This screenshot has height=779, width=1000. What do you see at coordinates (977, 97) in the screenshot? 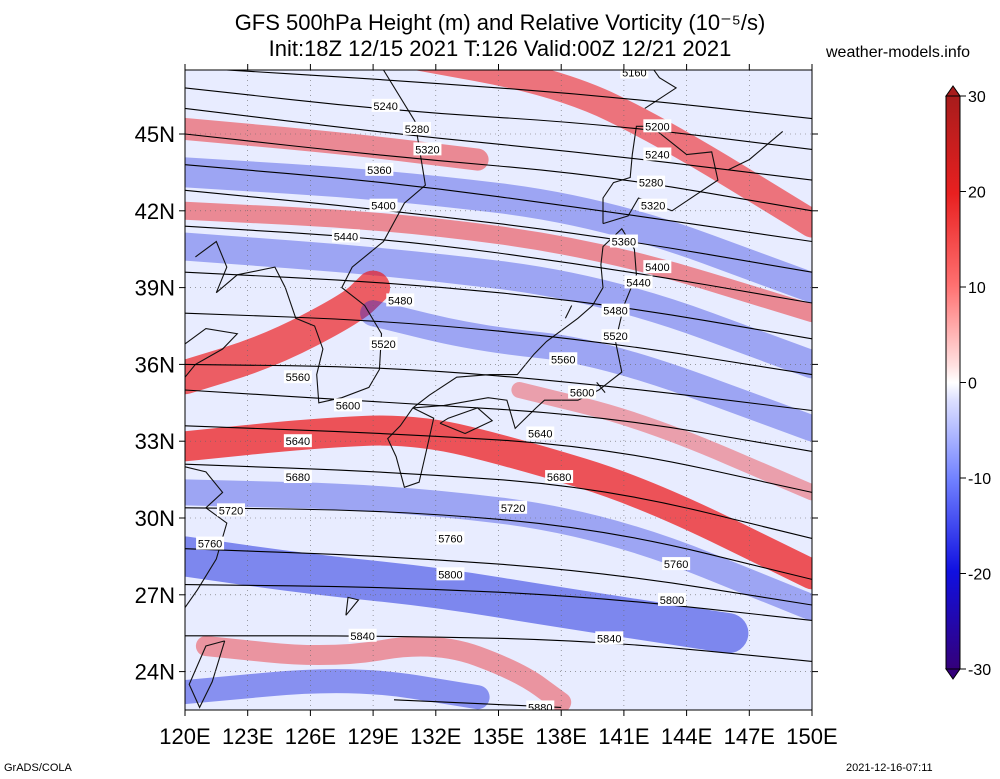
I see `colorbar-tick-label: 30` at bounding box center [977, 97].